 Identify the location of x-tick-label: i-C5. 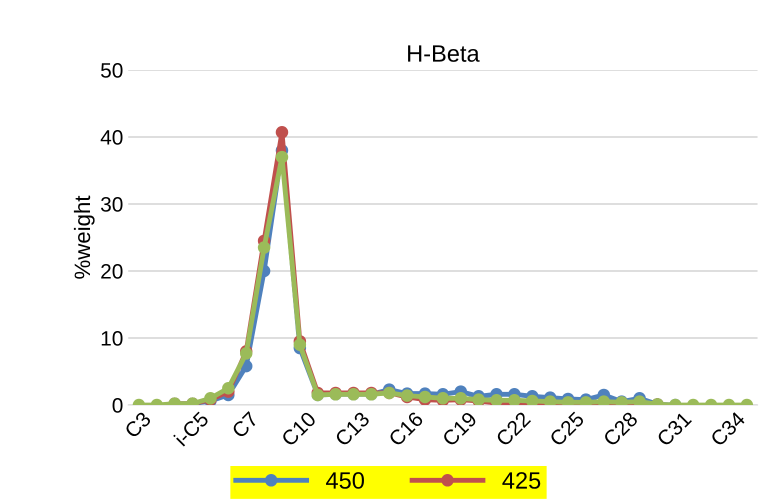
(191, 428).